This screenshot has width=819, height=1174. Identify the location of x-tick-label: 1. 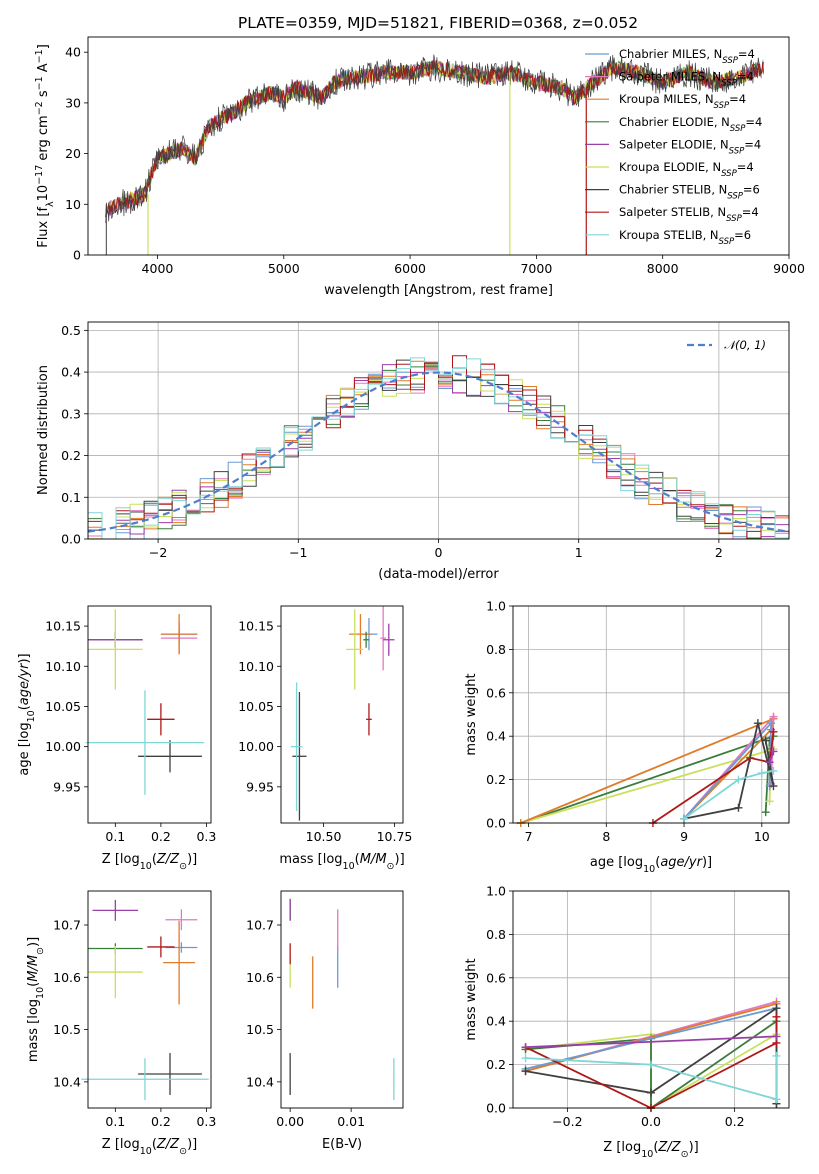
(579, 552).